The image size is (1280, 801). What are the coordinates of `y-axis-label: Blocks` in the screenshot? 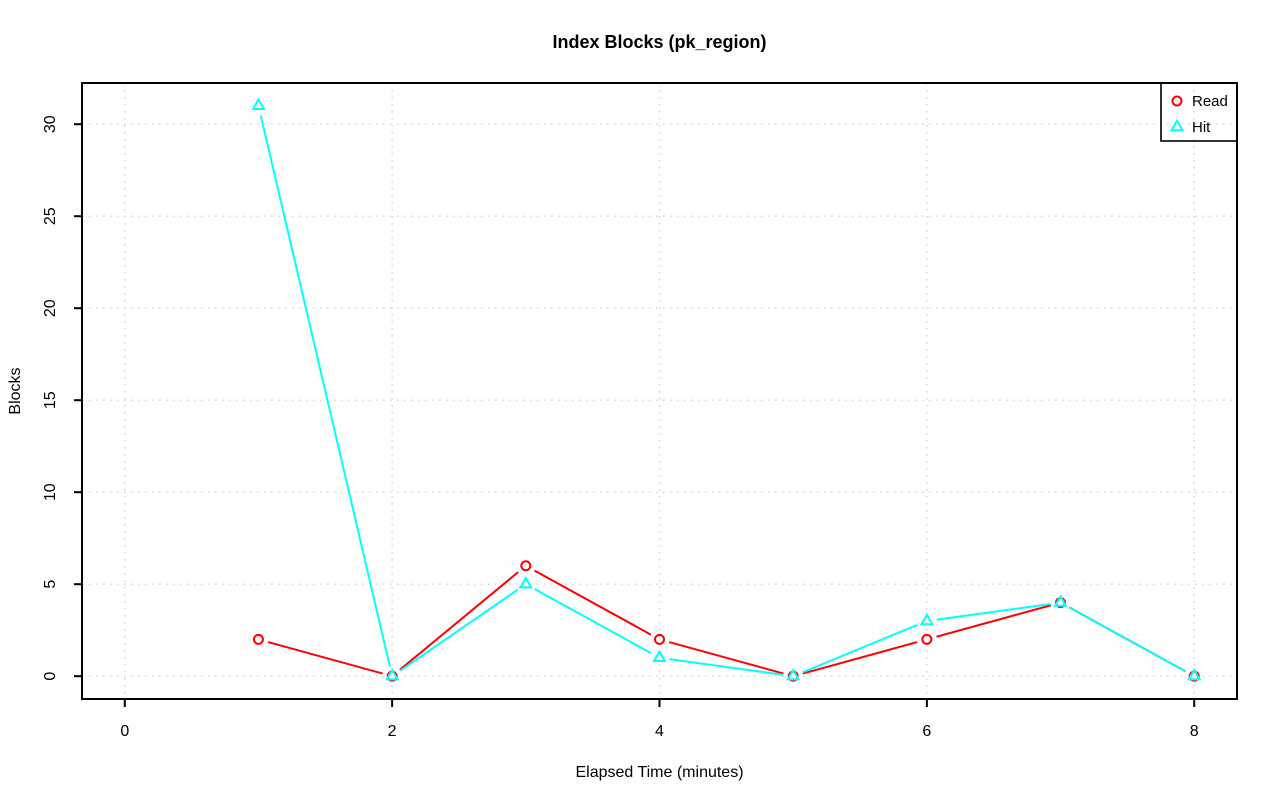 It's located at (15, 390).